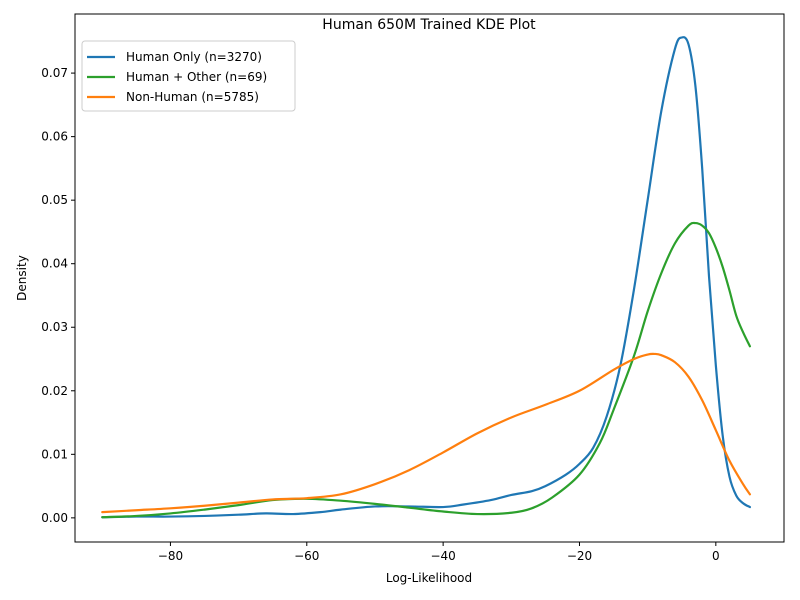 This screenshot has height=600, width=800. I want to click on y-tick-label: 0.02, so click(54, 391).